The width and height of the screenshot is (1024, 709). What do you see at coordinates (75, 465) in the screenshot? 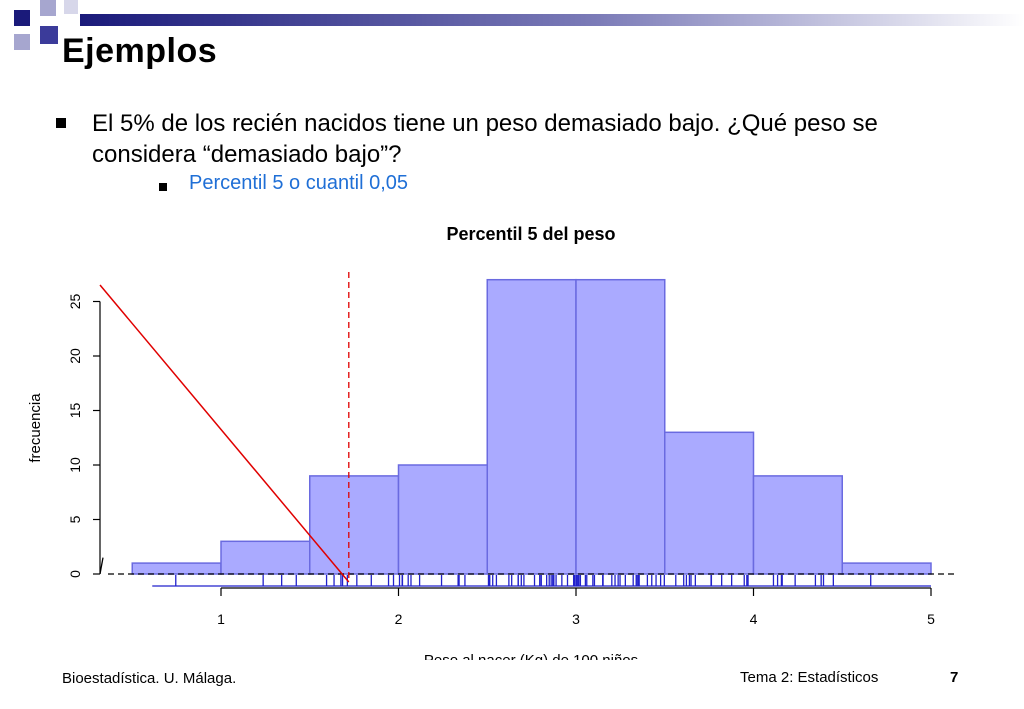
I see `y-tick-label-2: 10` at bounding box center [75, 465].